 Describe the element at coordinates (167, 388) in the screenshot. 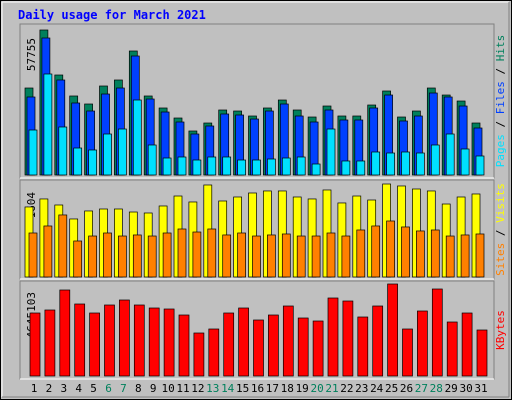

I see `x-tick-label: 10` at that location.